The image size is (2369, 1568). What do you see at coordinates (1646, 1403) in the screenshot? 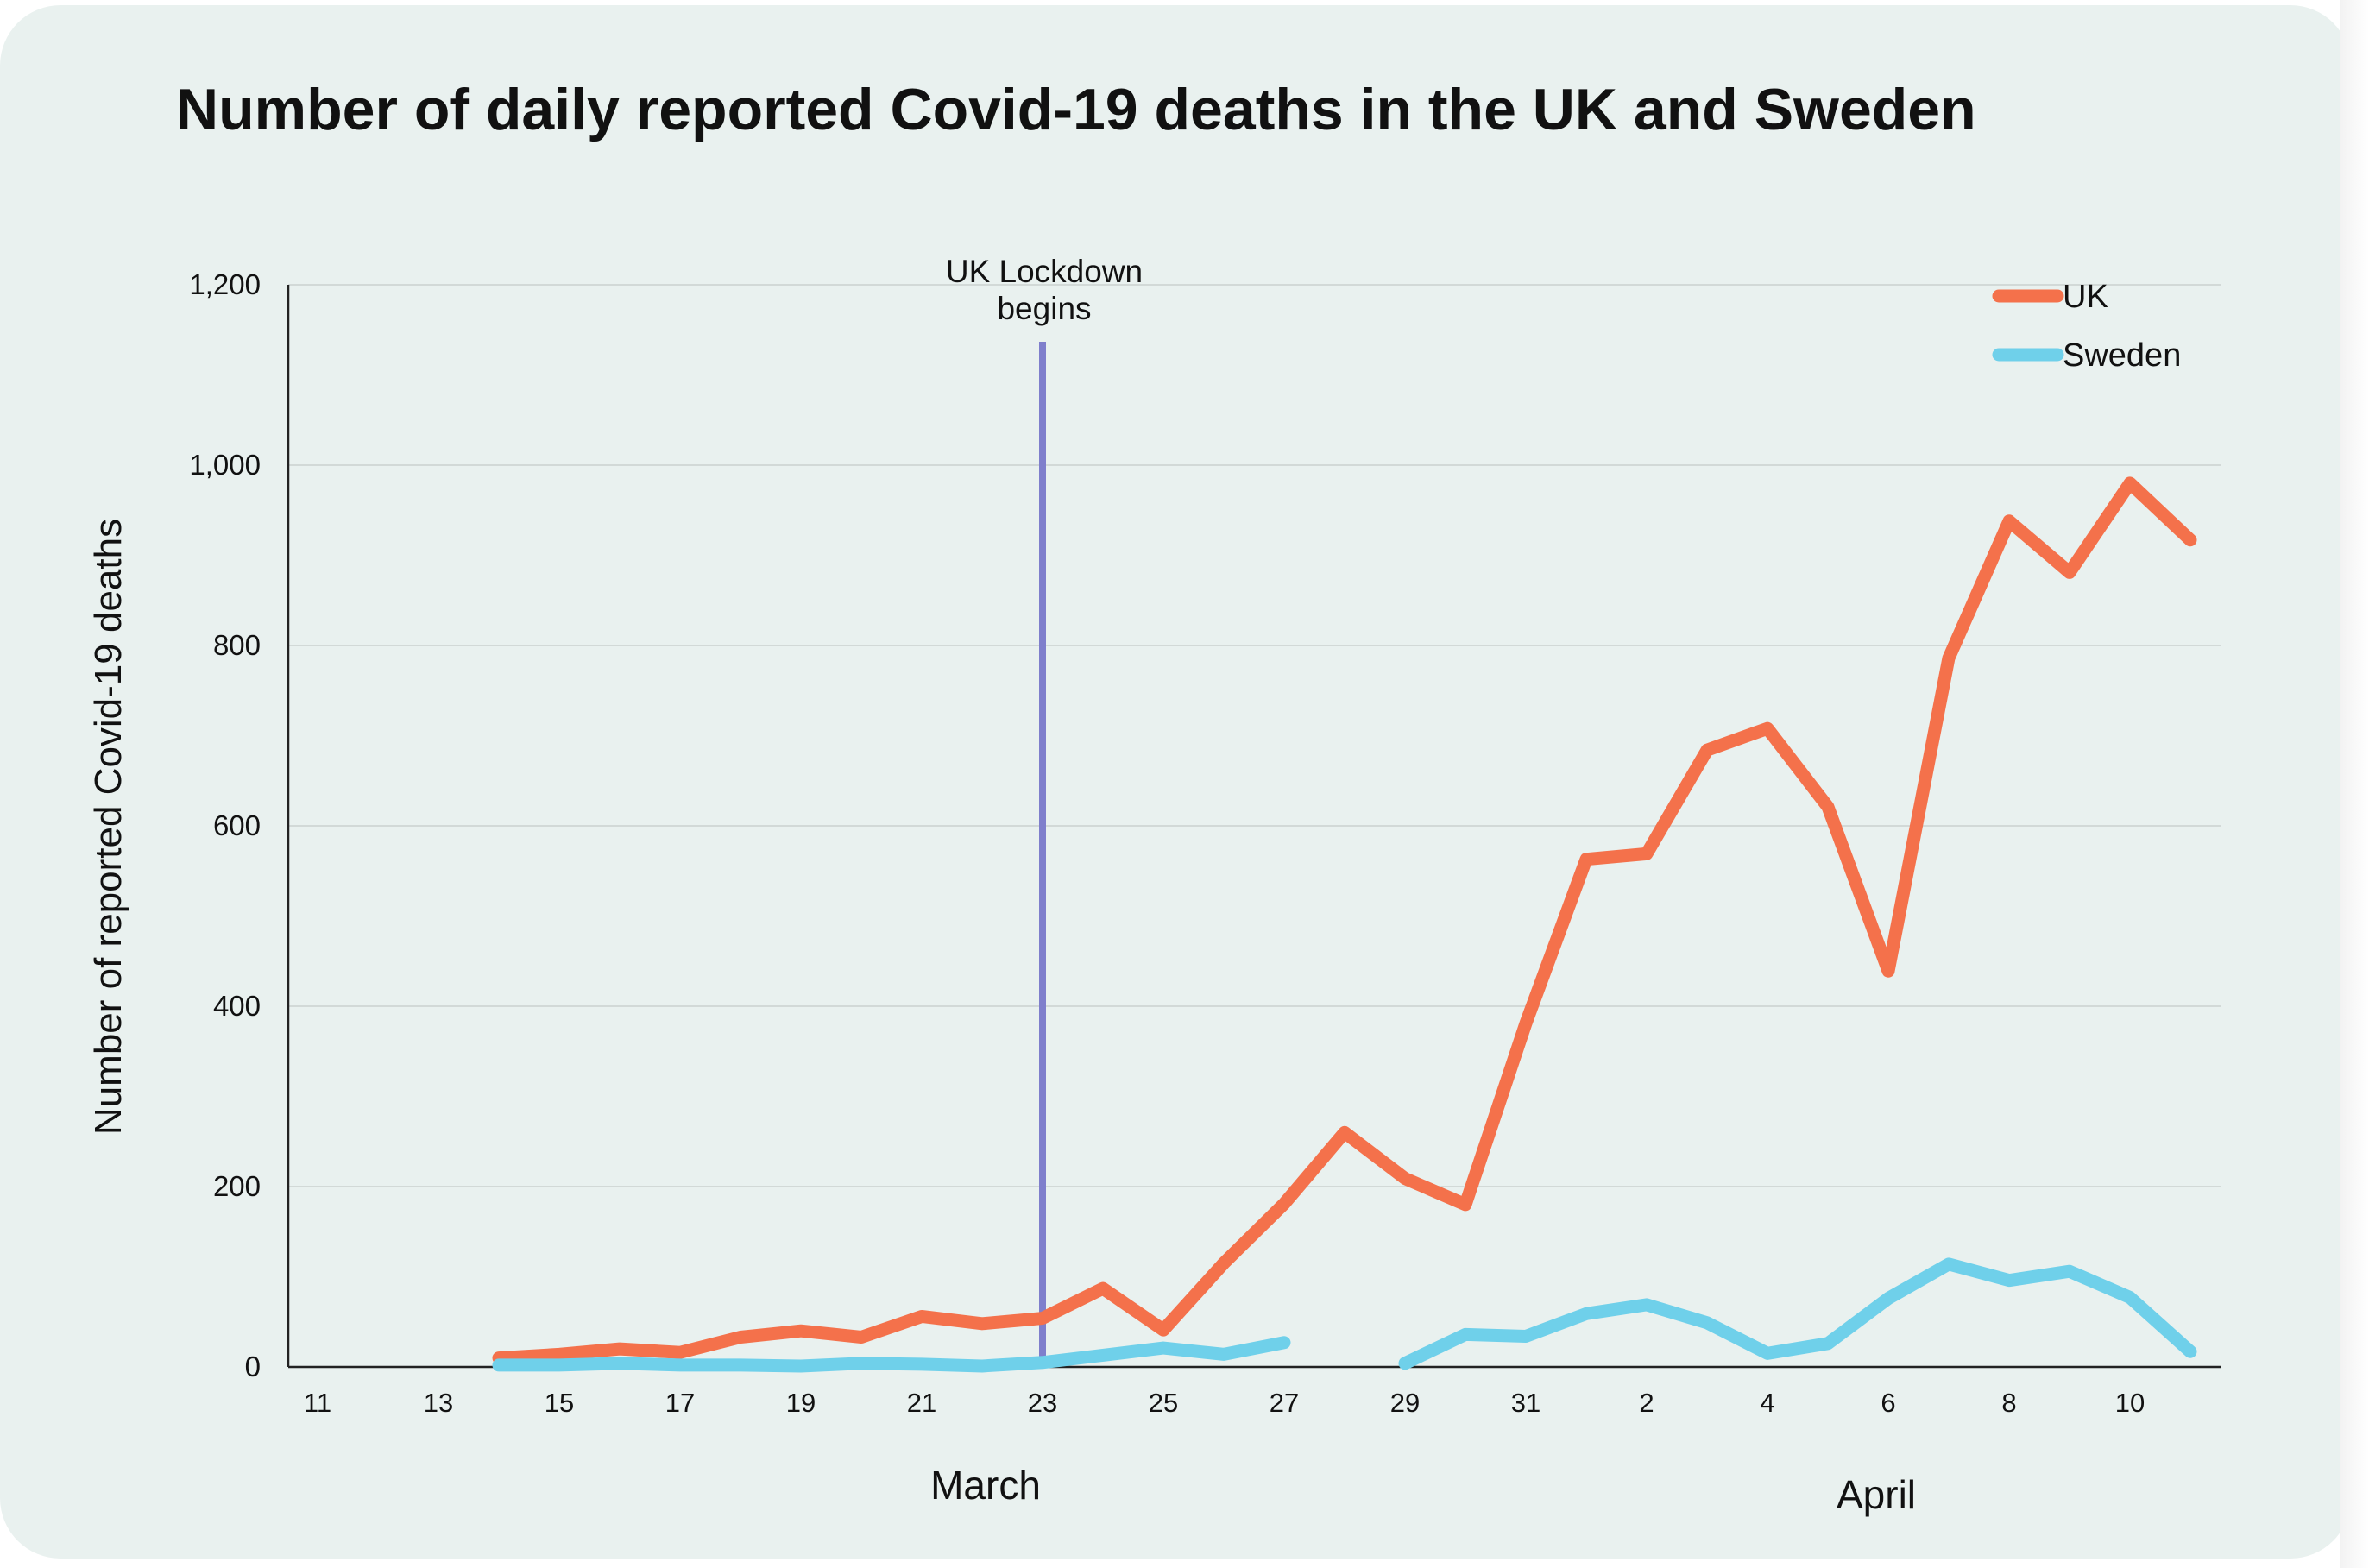
I see `x-tick-label: 2` at bounding box center [1646, 1403].